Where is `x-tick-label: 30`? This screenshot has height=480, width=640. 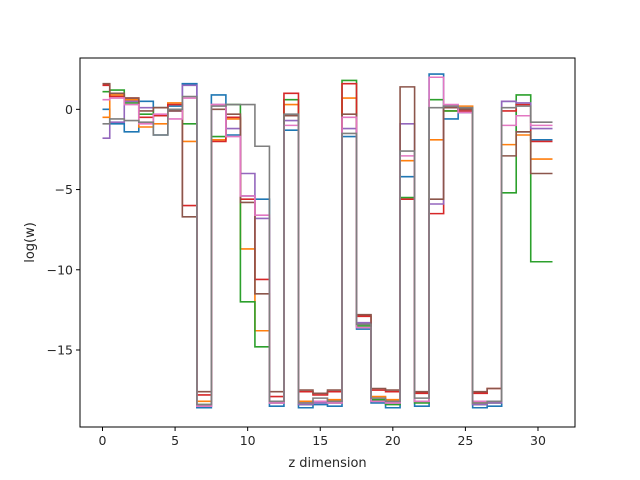 x-tick-label: 30 is located at coordinates (538, 440).